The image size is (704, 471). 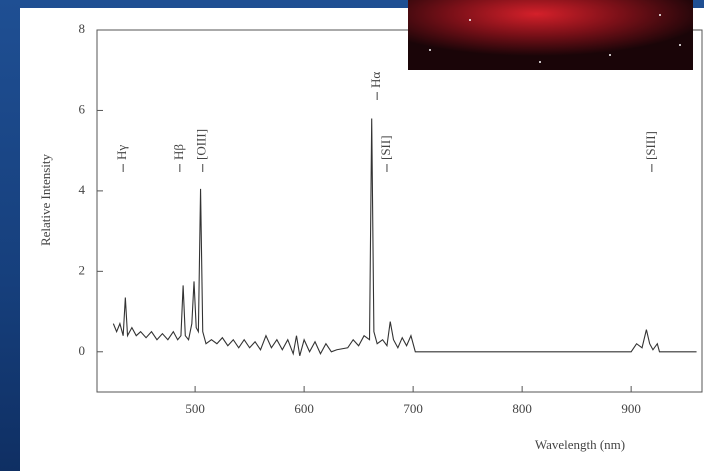 I want to click on y-tick-label: 6, so click(x=82, y=108).